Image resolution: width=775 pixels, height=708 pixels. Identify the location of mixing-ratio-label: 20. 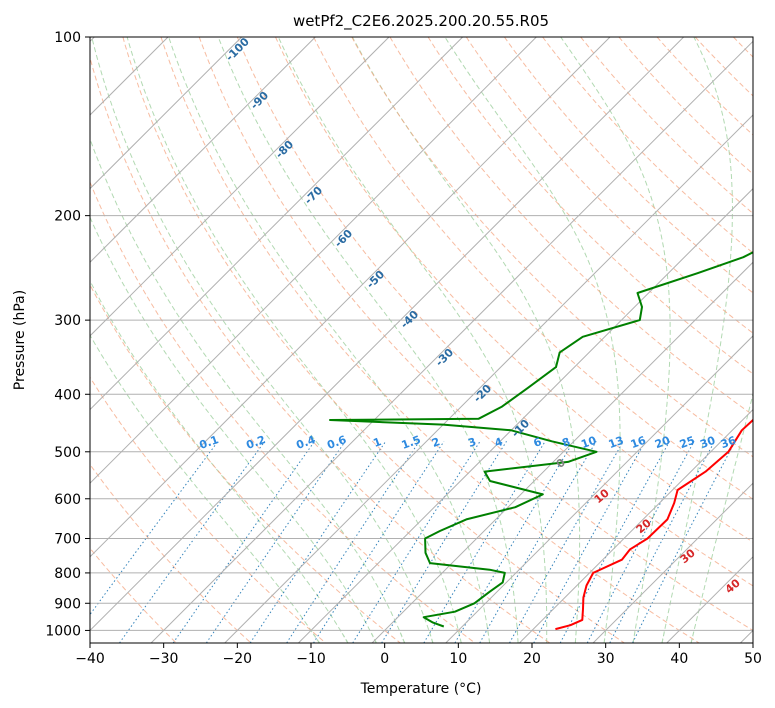
(662, 443).